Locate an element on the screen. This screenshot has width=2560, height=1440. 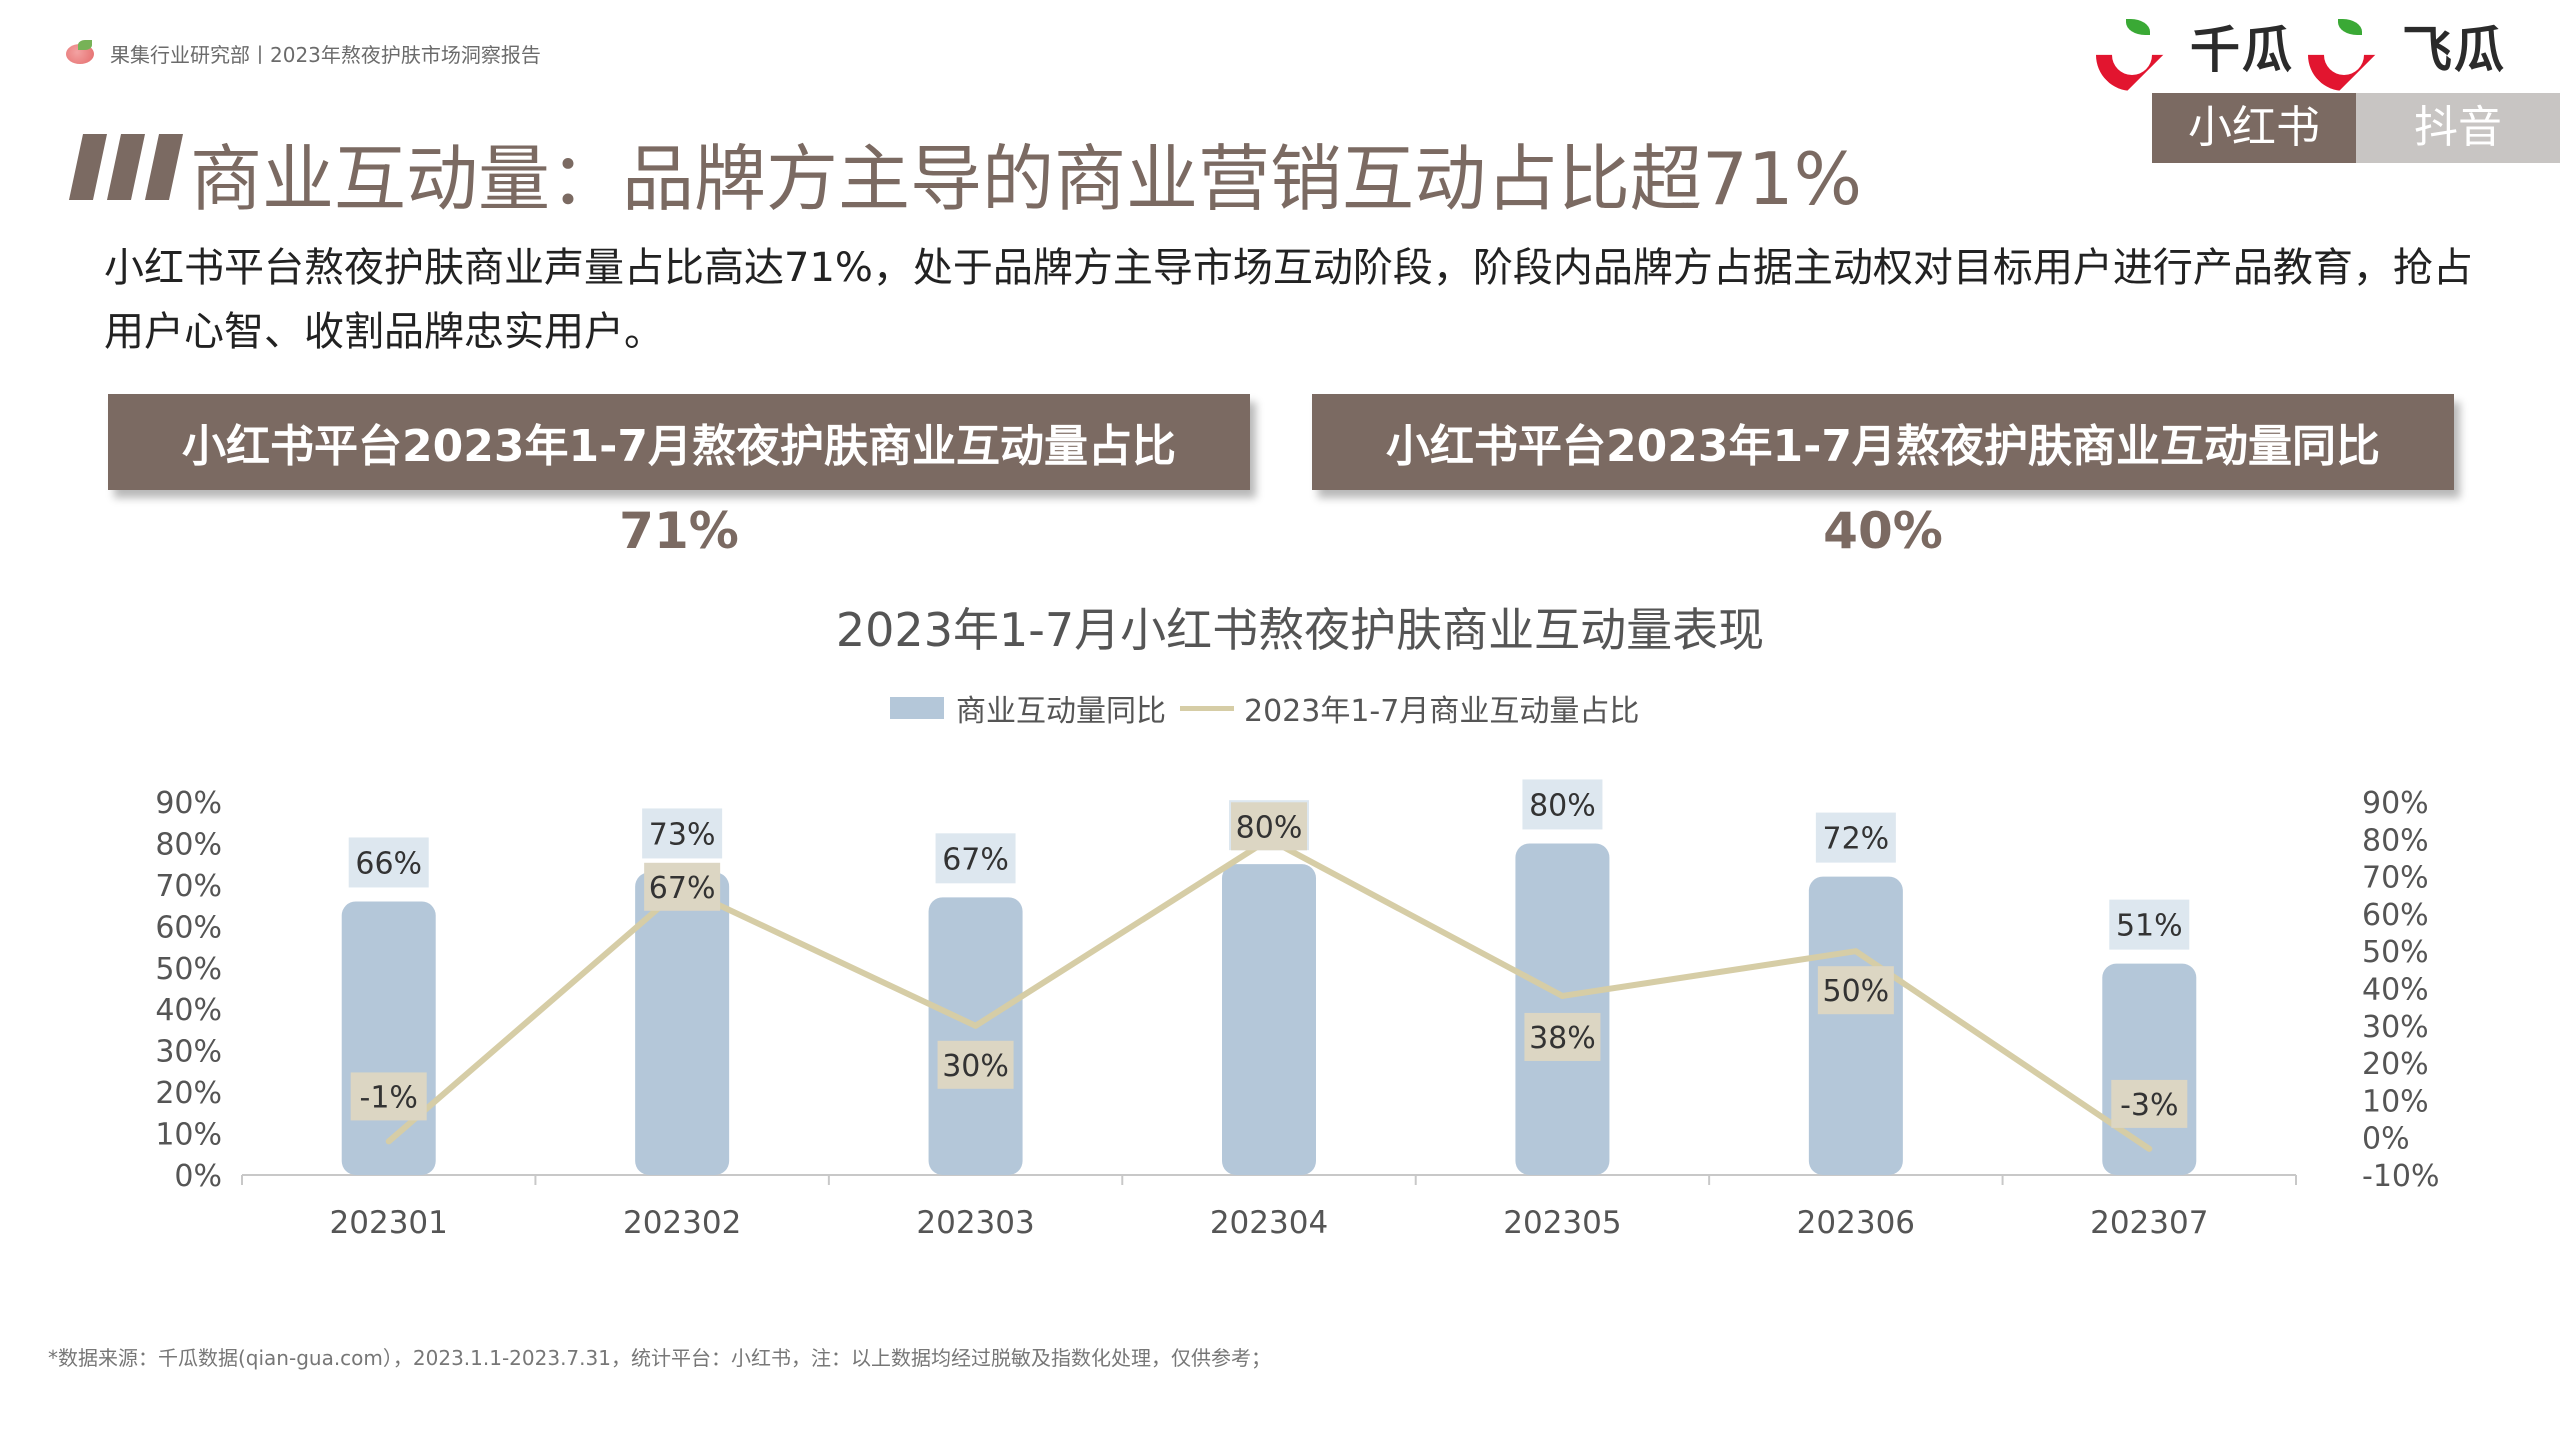
y-right-tick-label: 30% is located at coordinates (2395, 1027).